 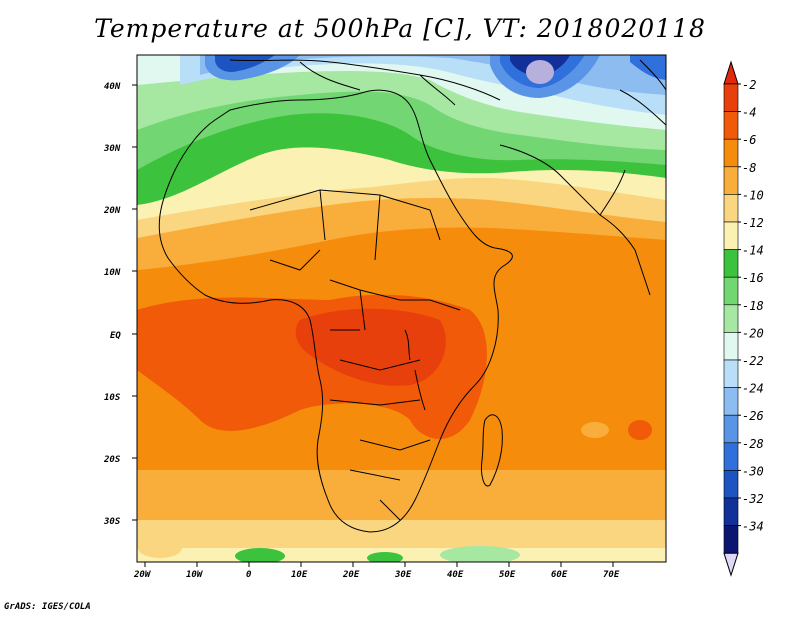 What do you see at coordinates (749, 113) in the screenshot?
I see `colorbar-label: -4` at bounding box center [749, 113].